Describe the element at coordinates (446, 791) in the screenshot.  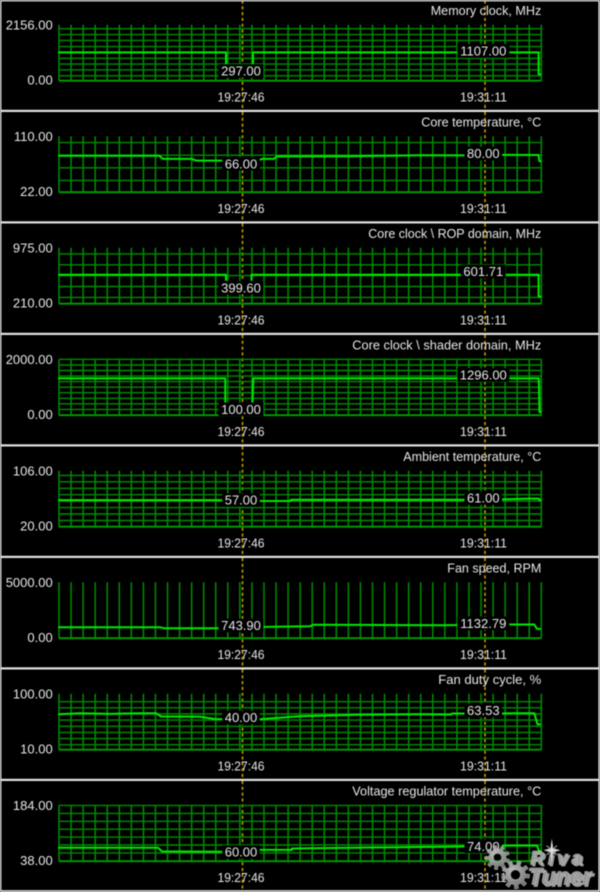
I see `svg-text:Voltage regulator temperature,: Voltage regulator temperature, °C` at that location.